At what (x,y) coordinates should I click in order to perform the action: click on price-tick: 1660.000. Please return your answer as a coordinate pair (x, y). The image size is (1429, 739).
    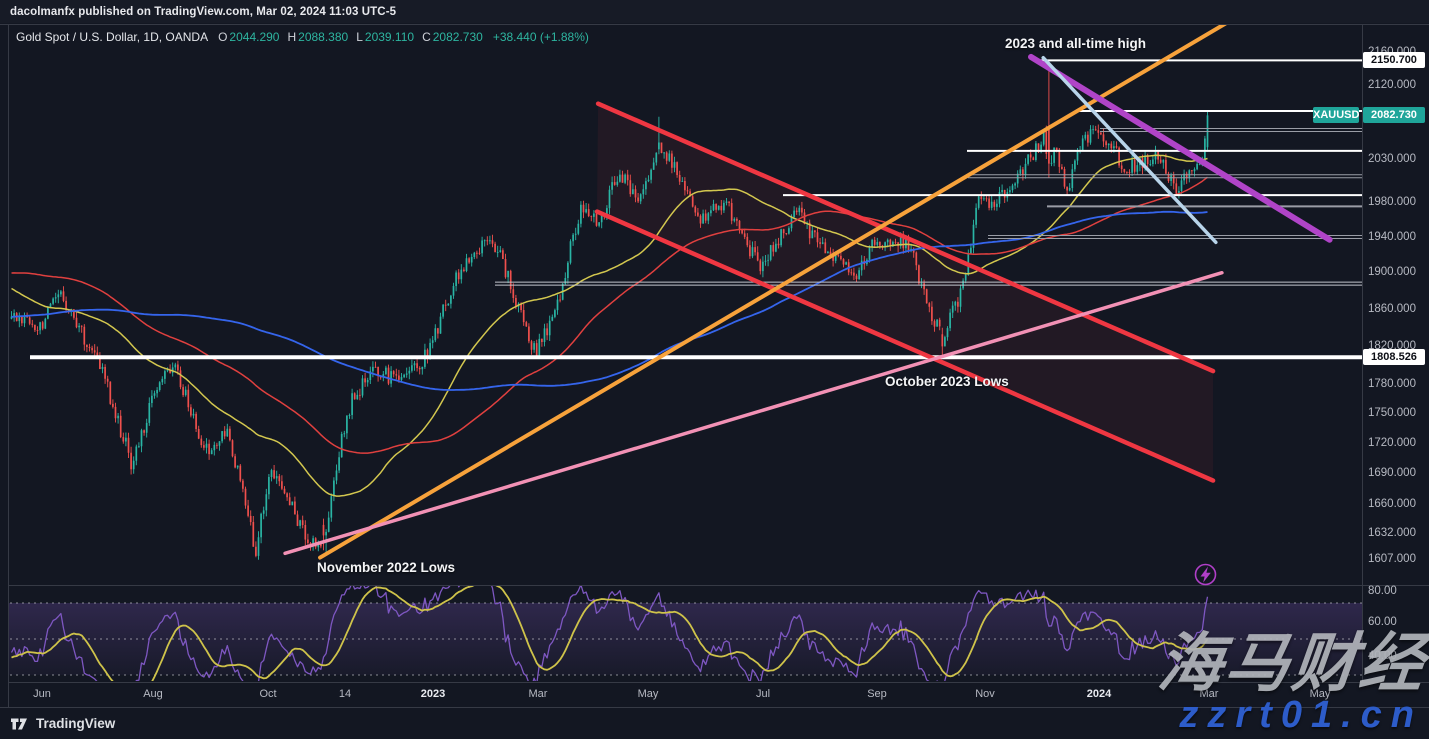
    Looking at the image, I should click on (1392, 503).